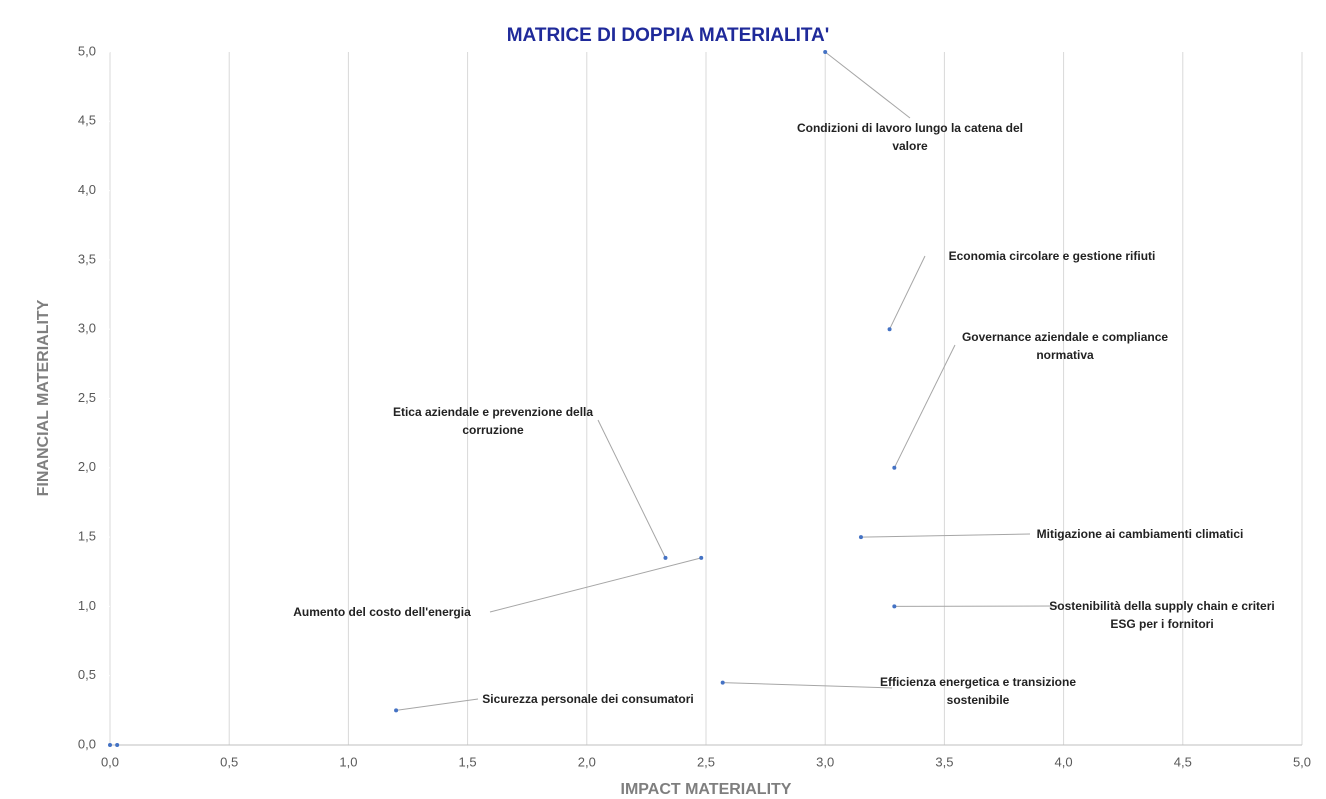 The height and width of the screenshot is (799, 1326). I want to click on y-tick-label: 0,0, so click(87, 743).